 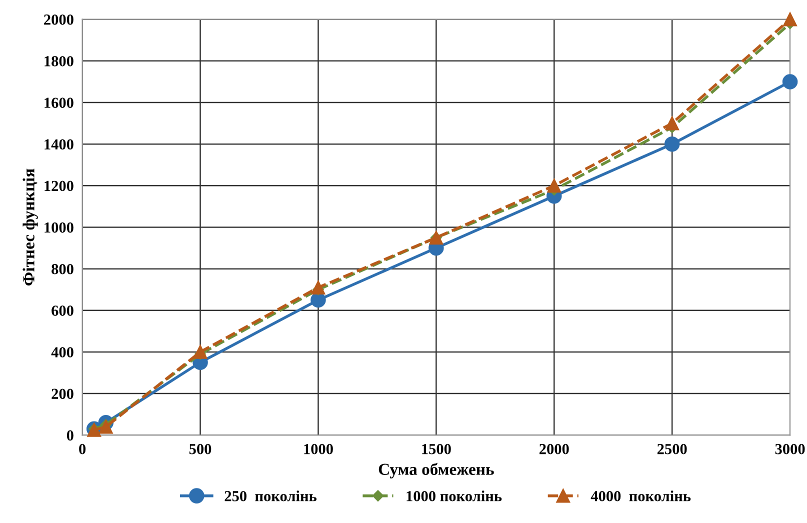 I want to click on y-tick-label: 1600, so click(x=59, y=103).